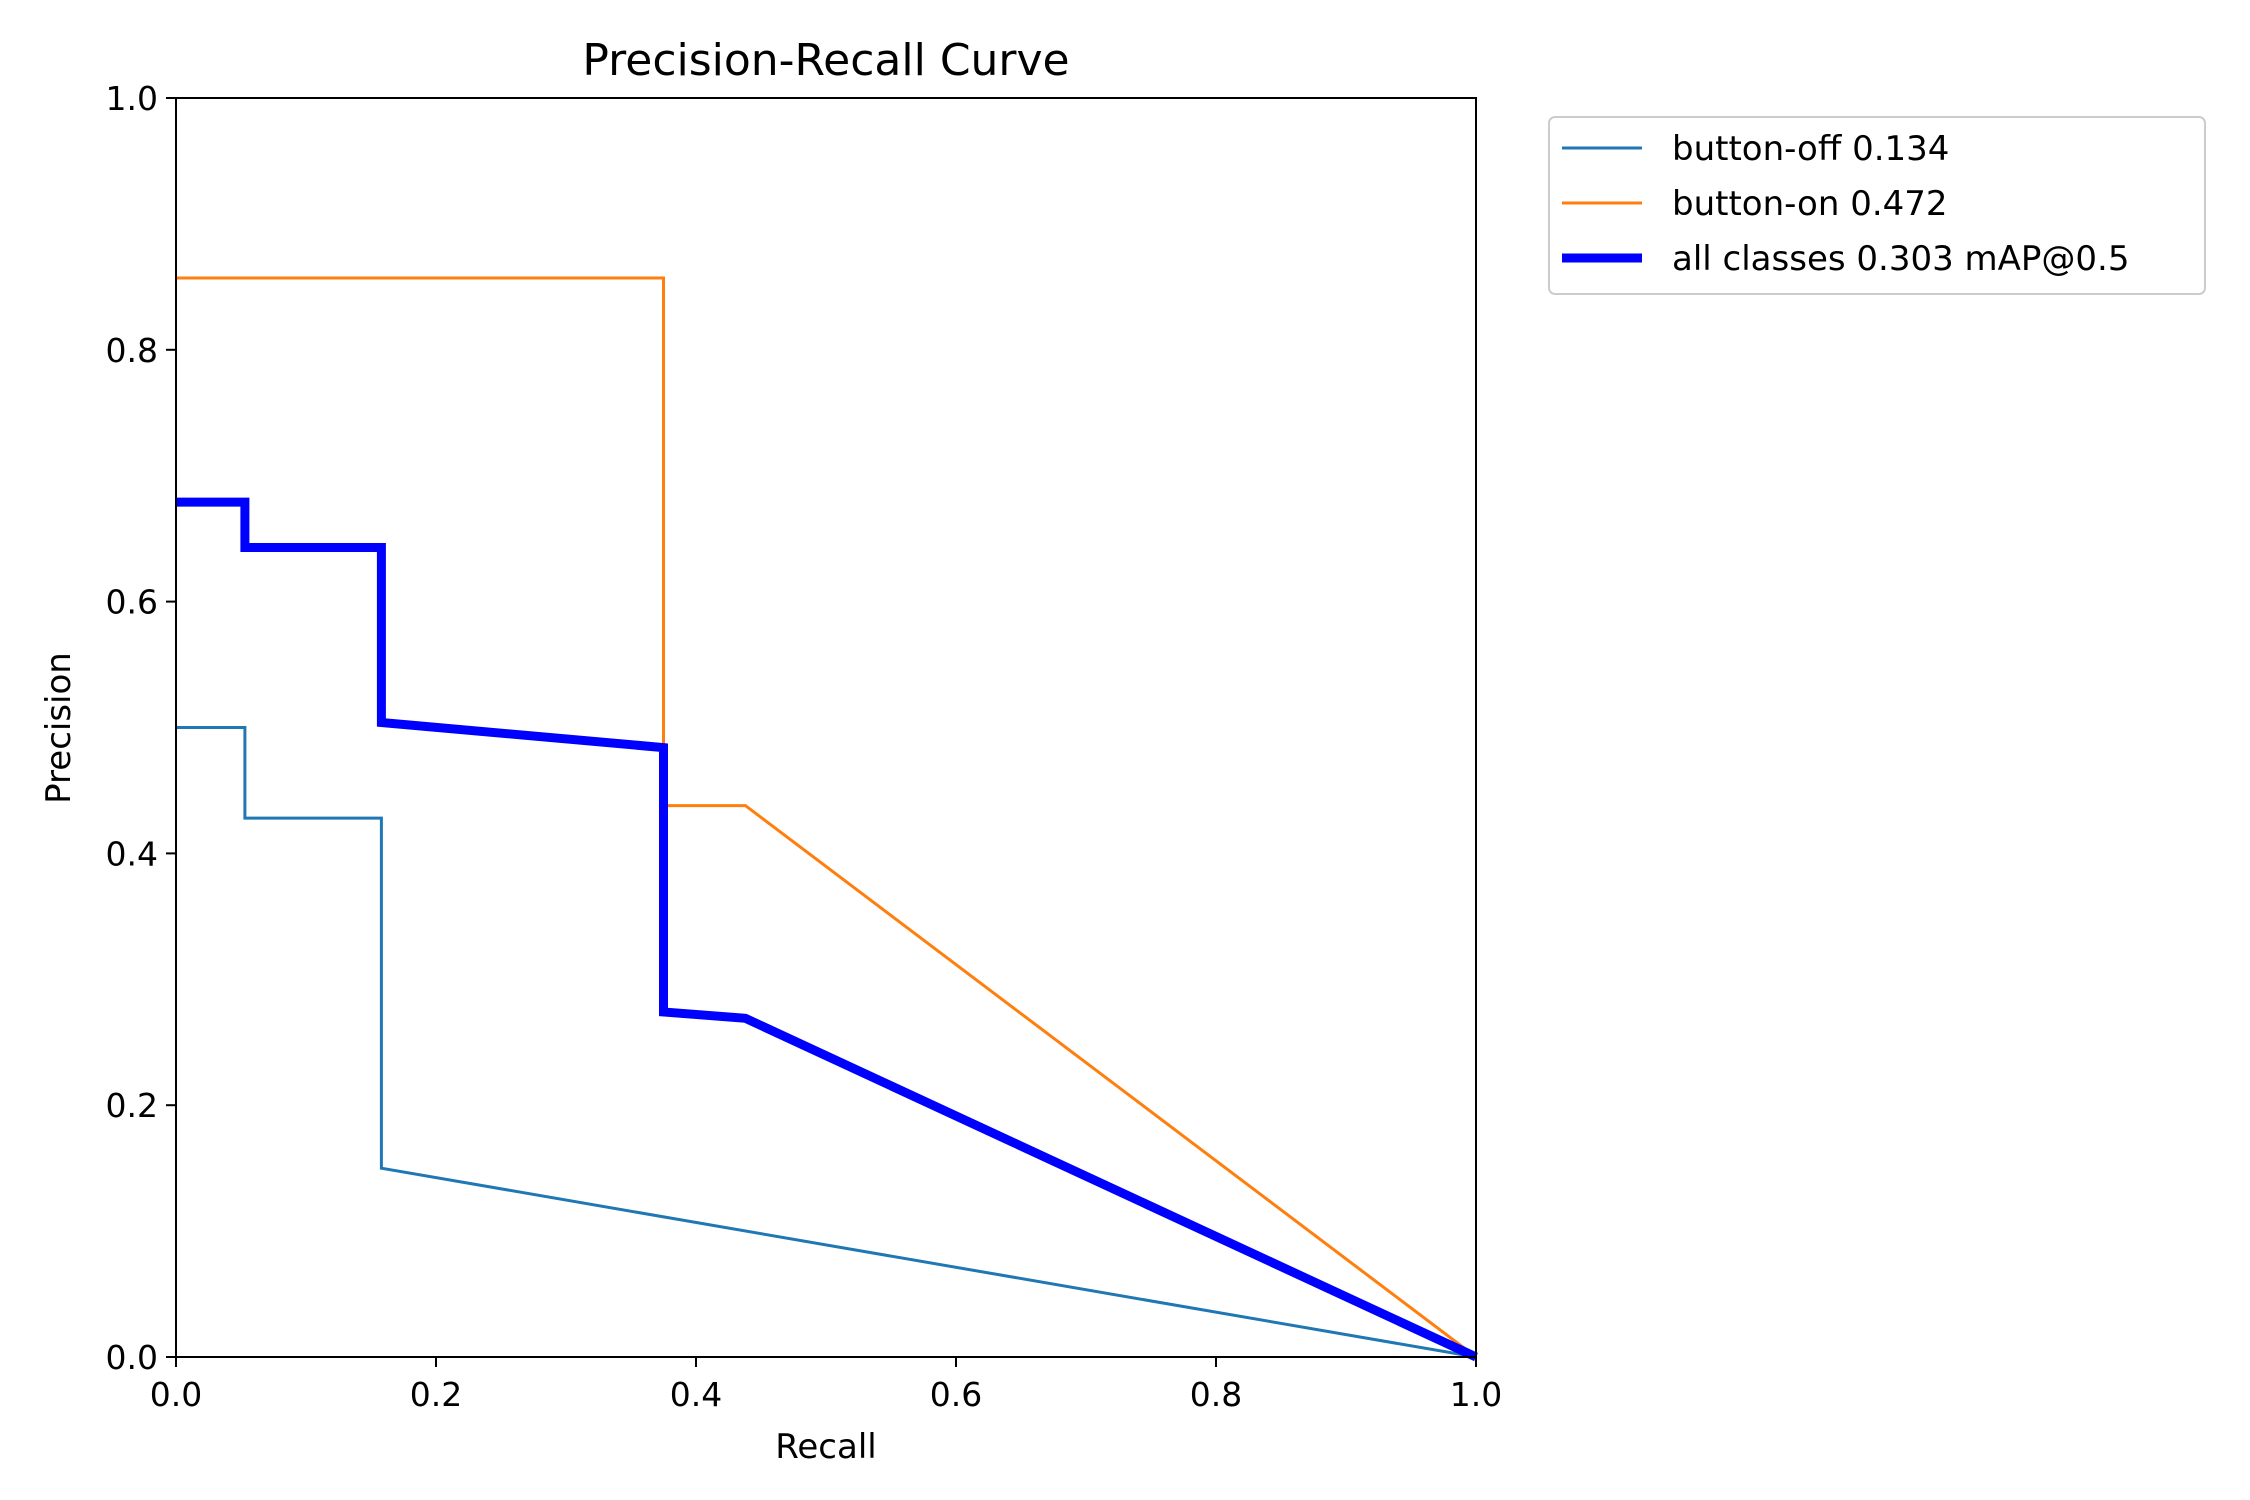 The width and height of the screenshot is (2250, 1500). Describe the element at coordinates (825, 60) in the screenshot. I see `chart-title: Precision-Recall Curve` at that location.